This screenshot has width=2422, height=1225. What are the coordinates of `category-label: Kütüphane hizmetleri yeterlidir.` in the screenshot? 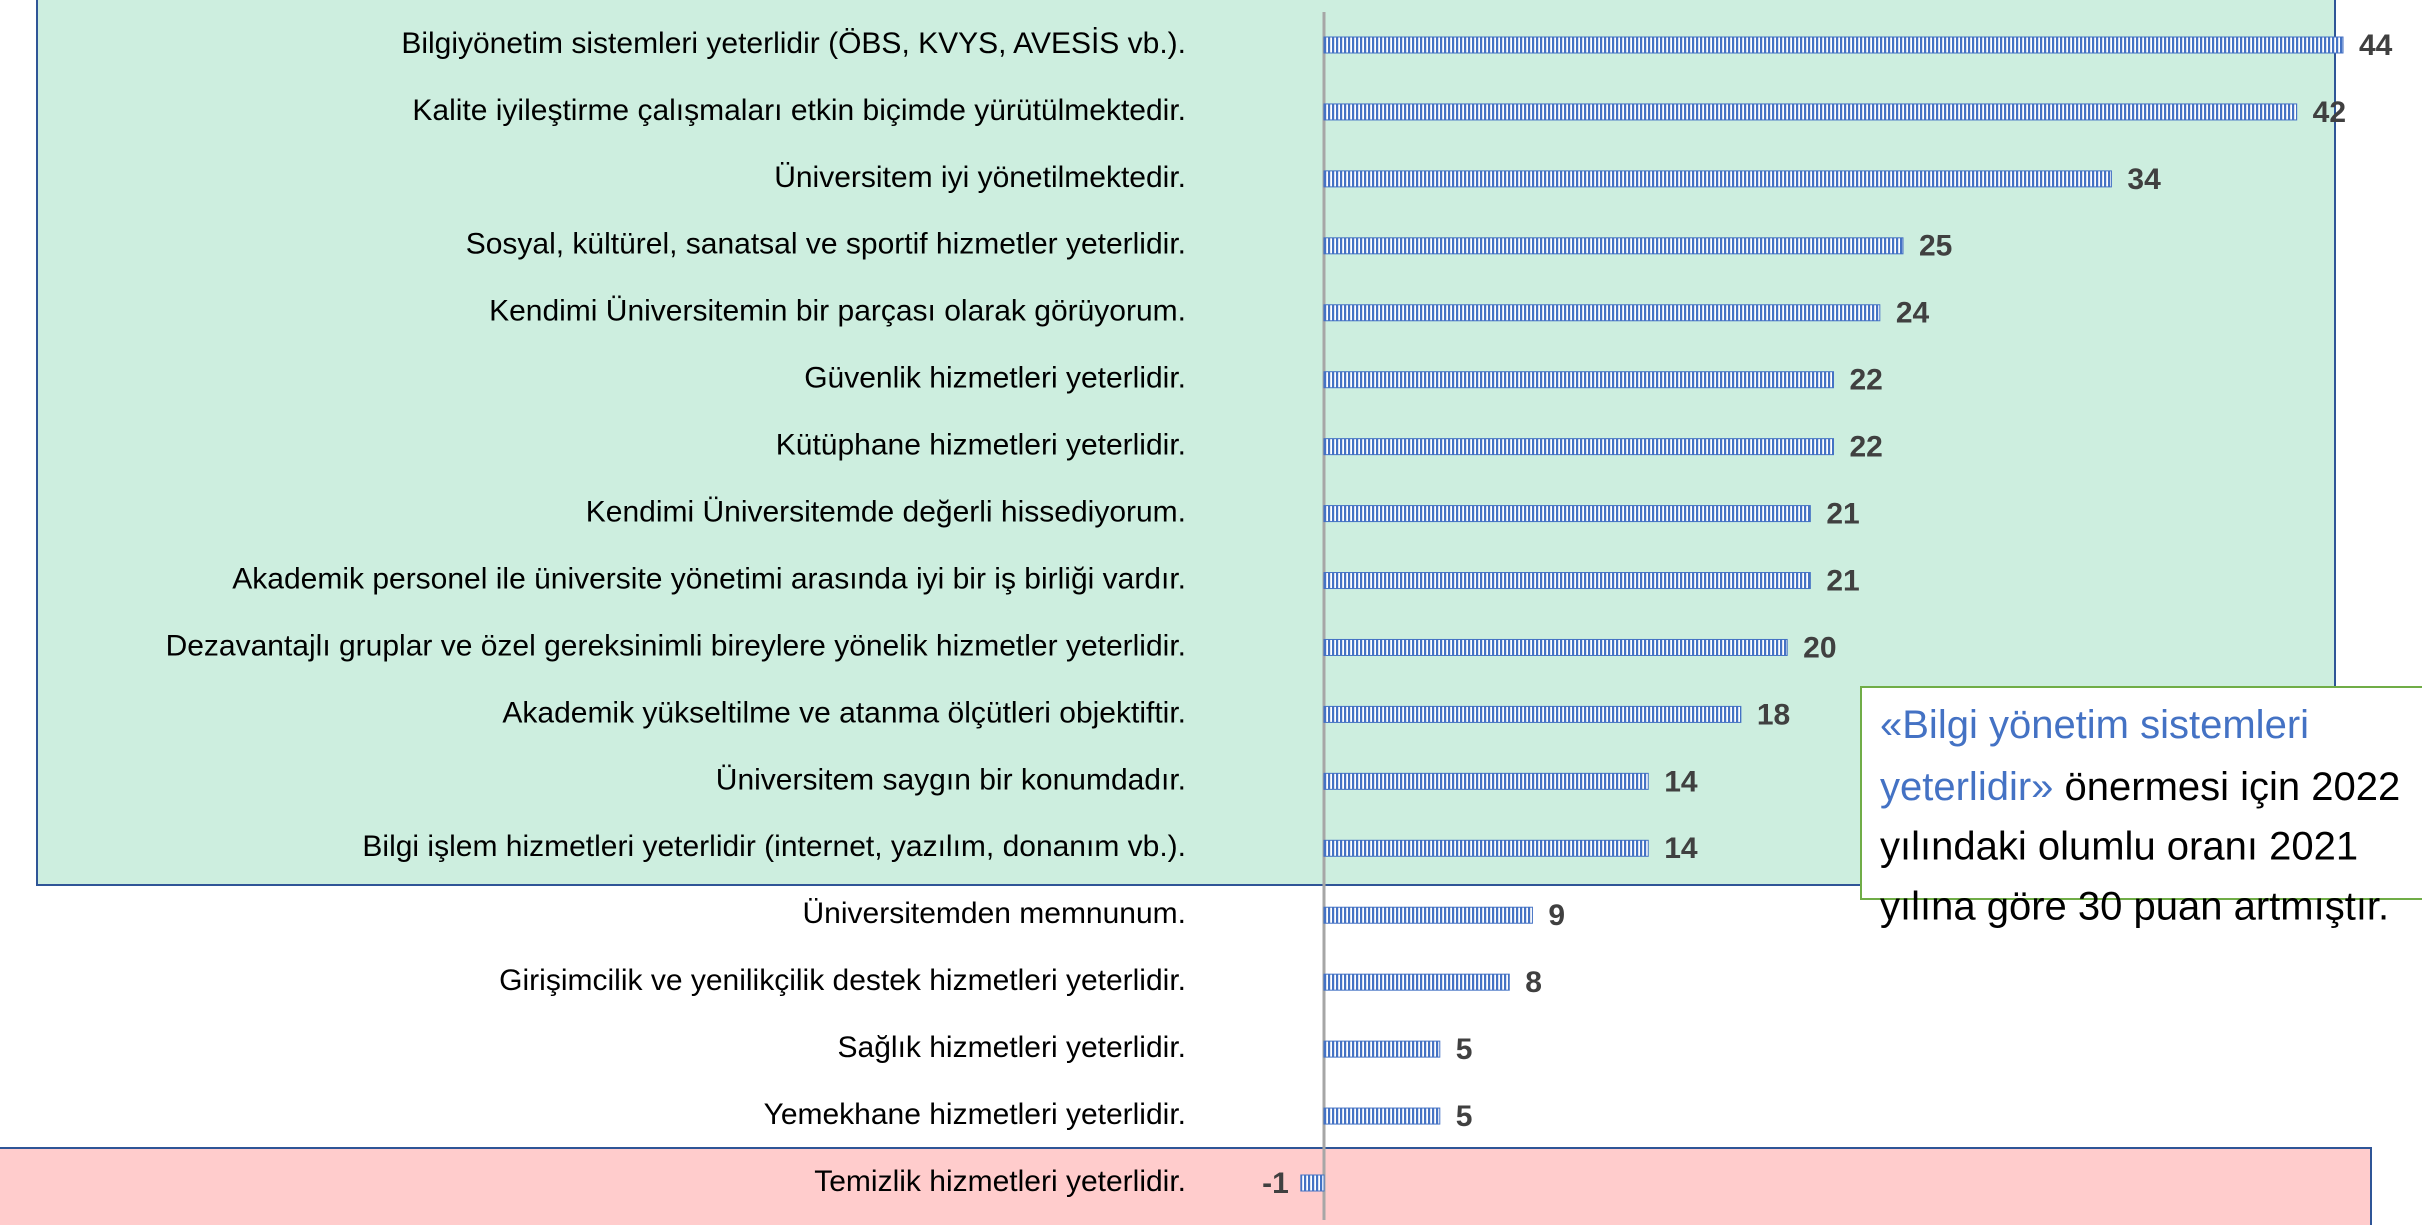 It's located at (981, 445).